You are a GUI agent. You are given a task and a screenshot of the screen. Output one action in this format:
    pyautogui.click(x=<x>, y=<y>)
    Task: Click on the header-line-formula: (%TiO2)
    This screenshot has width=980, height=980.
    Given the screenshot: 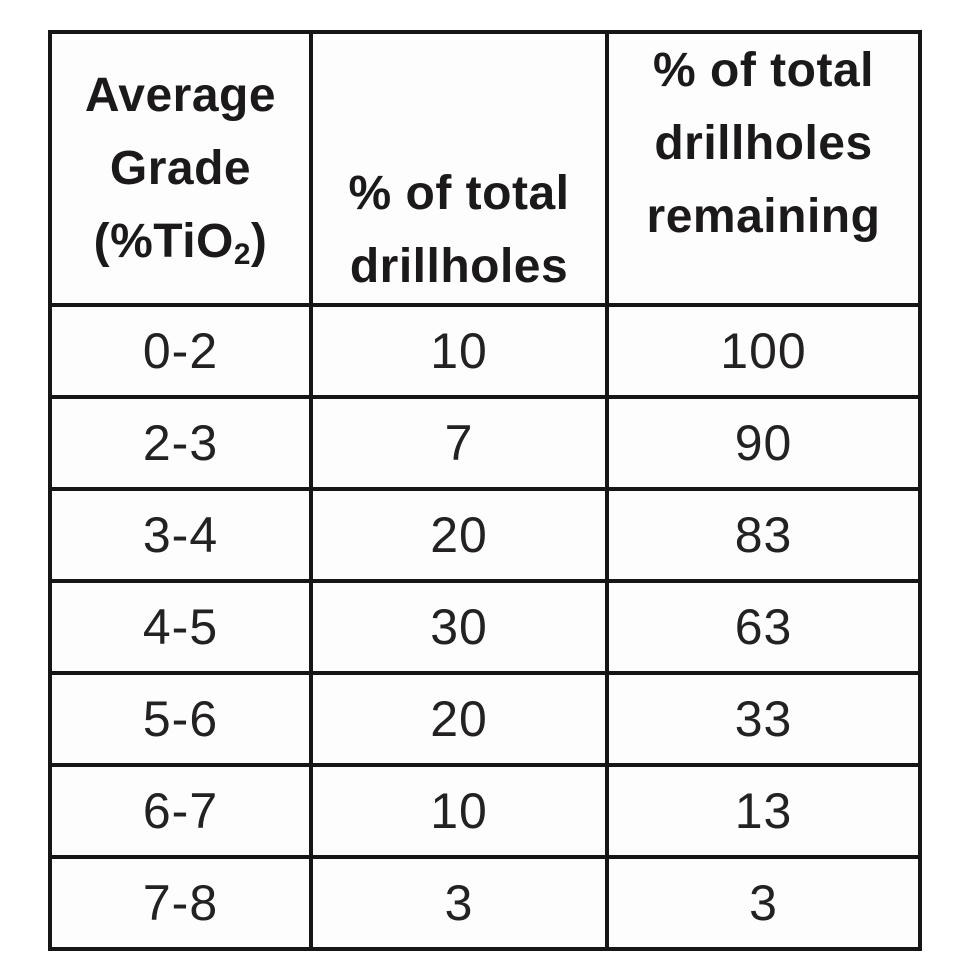 What is the action you would take?
    pyautogui.click(x=180, y=241)
    